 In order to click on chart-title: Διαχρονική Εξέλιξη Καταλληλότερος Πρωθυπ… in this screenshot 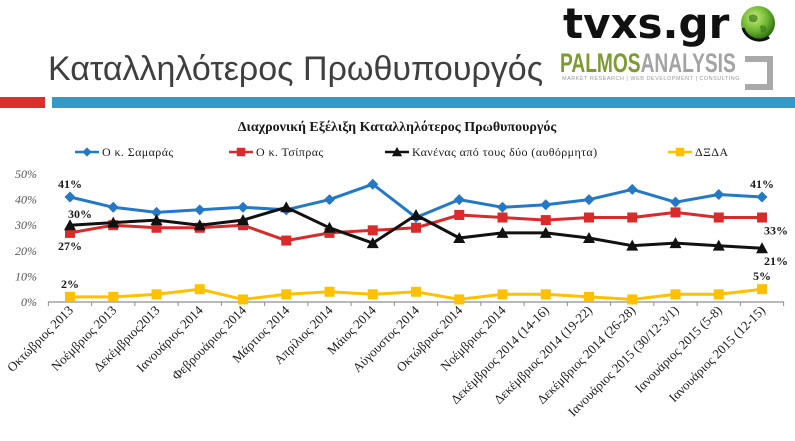, I will do `click(398, 127)`.